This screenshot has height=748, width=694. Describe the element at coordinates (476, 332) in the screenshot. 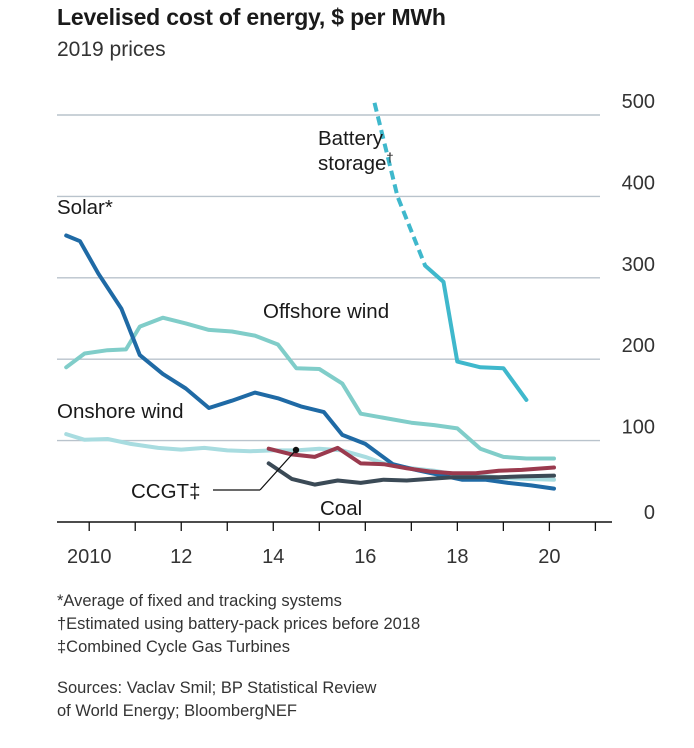

I see `series-battery-storage` at that location.